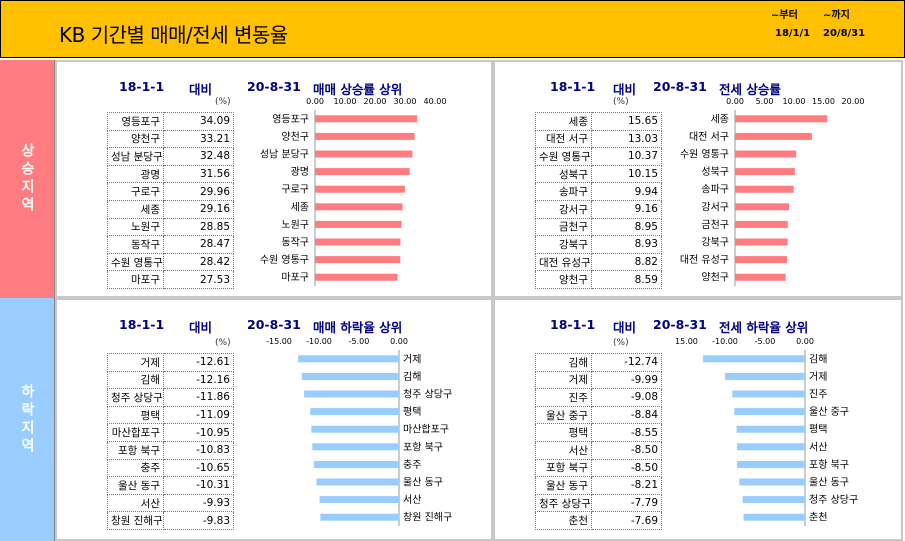 The image size is (905, 541). Describe the element at coordinates (626, 156) in the screenshot. I see `rate-value-cell: 10.37` at that location.